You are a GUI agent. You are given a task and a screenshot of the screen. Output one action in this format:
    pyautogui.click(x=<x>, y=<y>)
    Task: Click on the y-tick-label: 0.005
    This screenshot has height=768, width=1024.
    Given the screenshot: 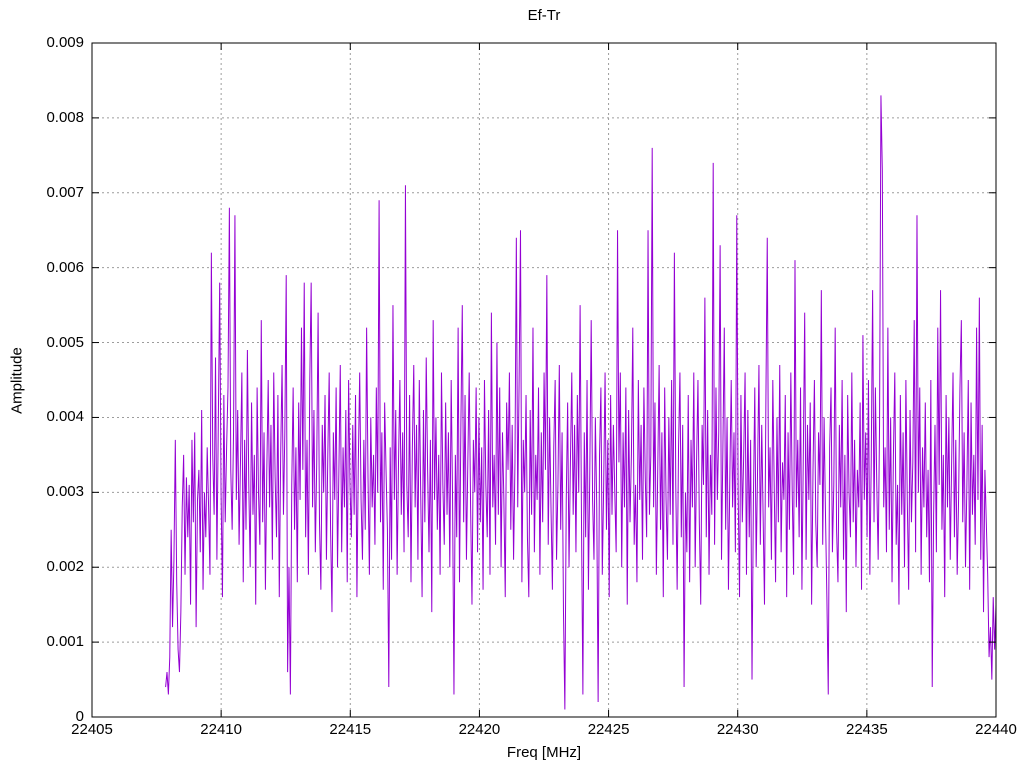 What is the action you would take?
    pyautogui.click(x=65, y=342)
    